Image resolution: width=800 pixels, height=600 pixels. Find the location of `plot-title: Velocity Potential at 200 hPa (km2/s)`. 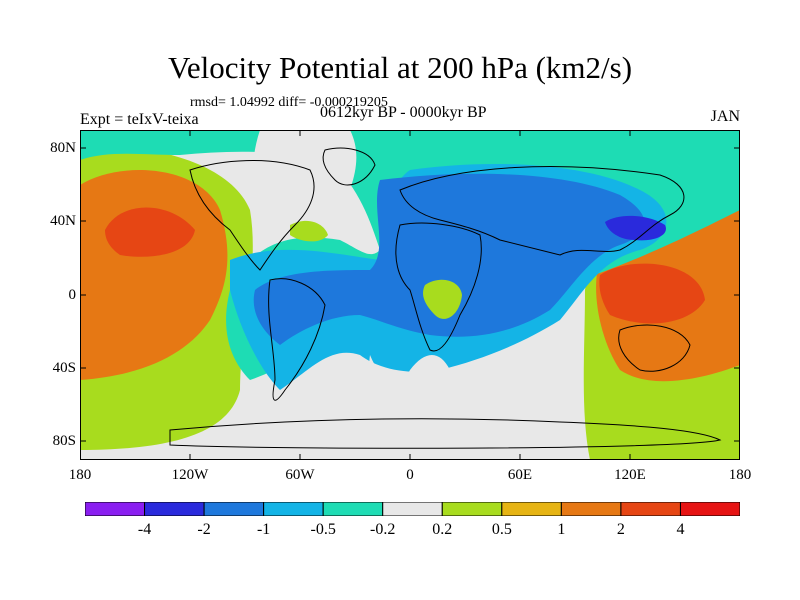

plot-title: Velocity Potential at 200 hPa (km2/s) is located at coordinates (400, 67).